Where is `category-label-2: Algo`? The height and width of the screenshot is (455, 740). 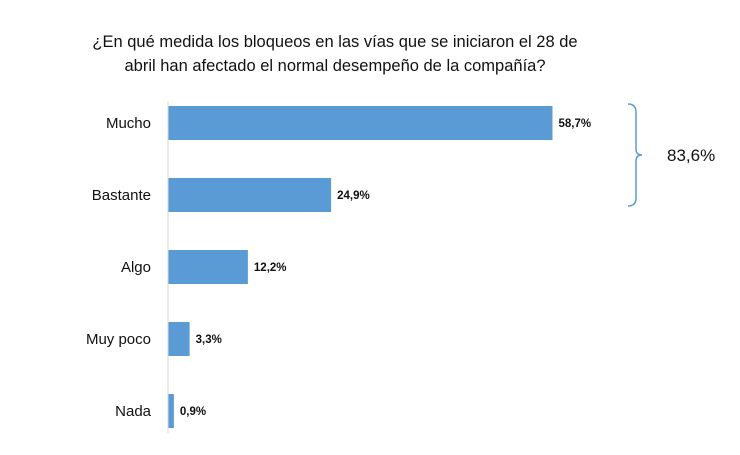 category-label-2: Algo is located at coordinates (136, 267).